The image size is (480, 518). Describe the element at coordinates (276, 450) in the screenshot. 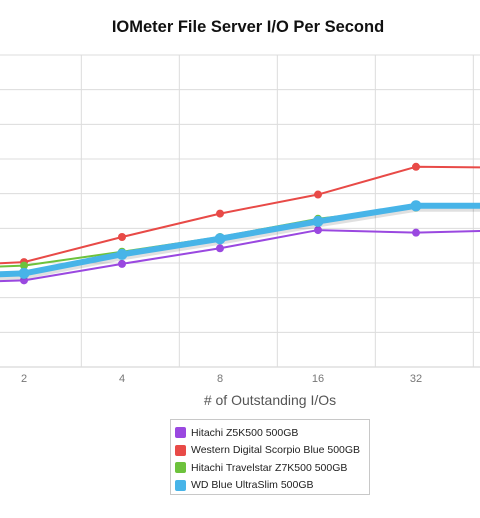

I see `legend-label: Western Digital Scorpio Blue 500GB` at that location.